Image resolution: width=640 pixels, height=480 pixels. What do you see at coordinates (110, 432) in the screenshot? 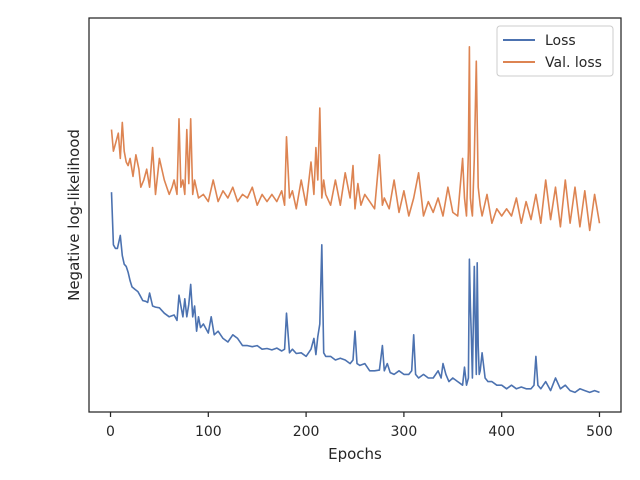
I see `x-tick-label: 0` at bounding box center [110, 432].